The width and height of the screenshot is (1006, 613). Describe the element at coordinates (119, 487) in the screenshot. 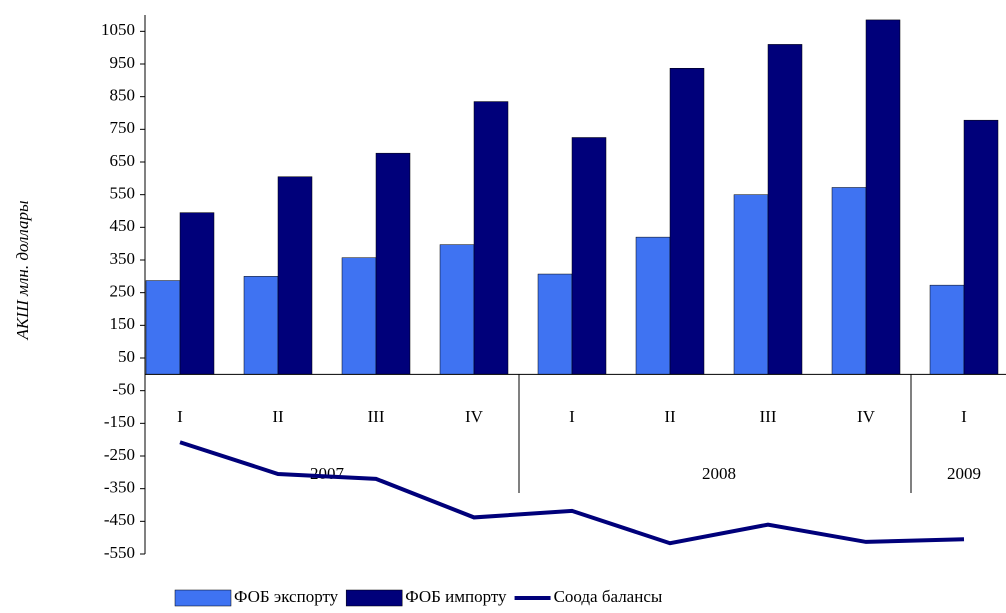

I see `y-tick-label: -350` at that location.